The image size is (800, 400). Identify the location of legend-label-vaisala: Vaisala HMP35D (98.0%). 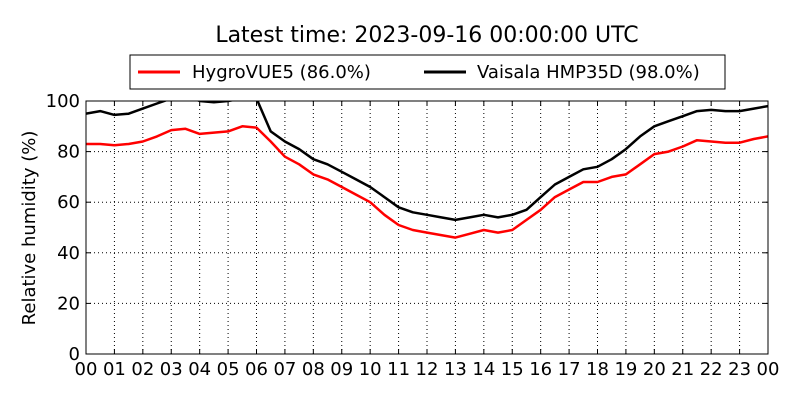
(588, 72).